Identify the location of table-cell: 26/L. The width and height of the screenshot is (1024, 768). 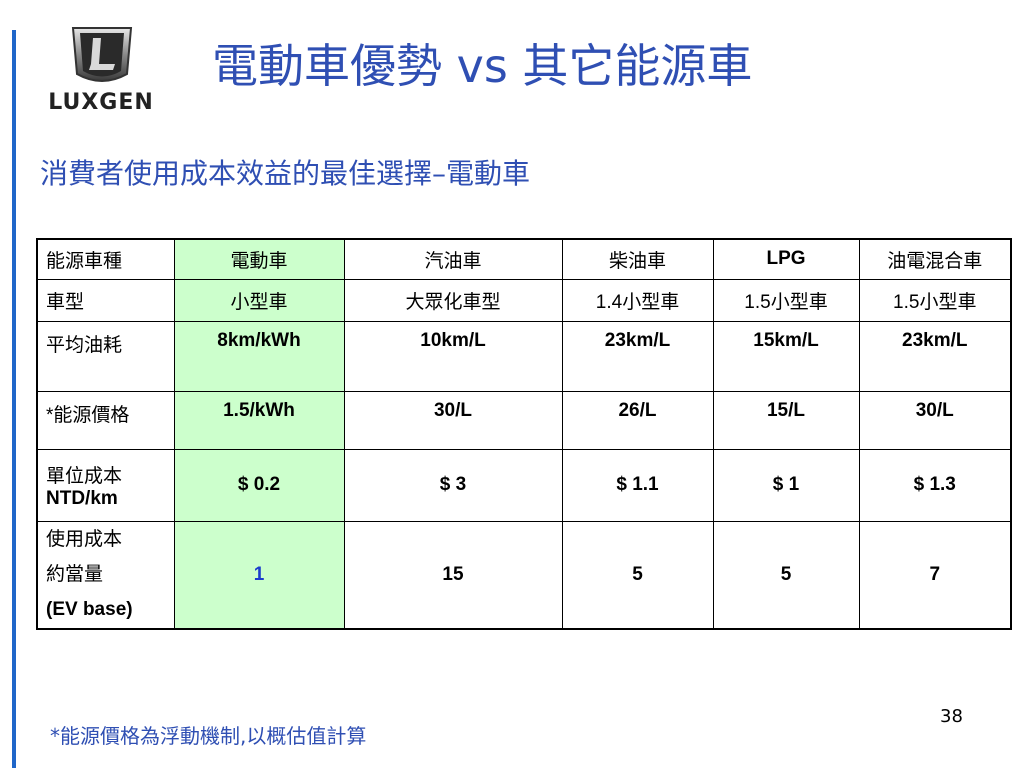
(637, 420).